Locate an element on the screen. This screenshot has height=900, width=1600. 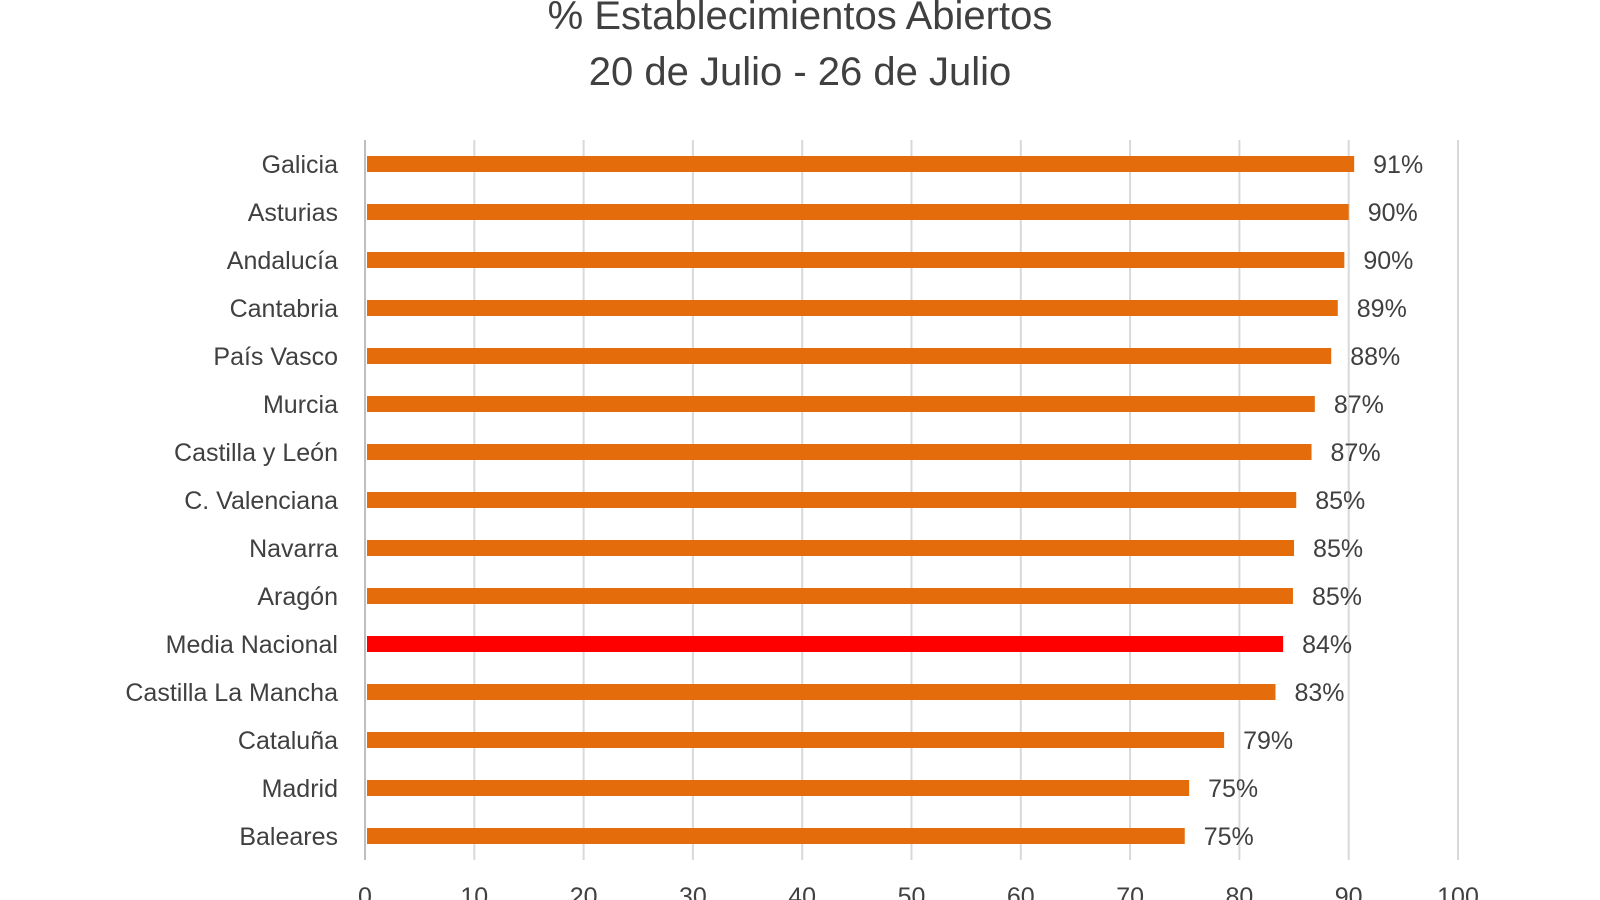
x-axis-tick-labels: 0 10 20 30 40 50 60 70 80 90 100 is located at coordinates (918, 891).